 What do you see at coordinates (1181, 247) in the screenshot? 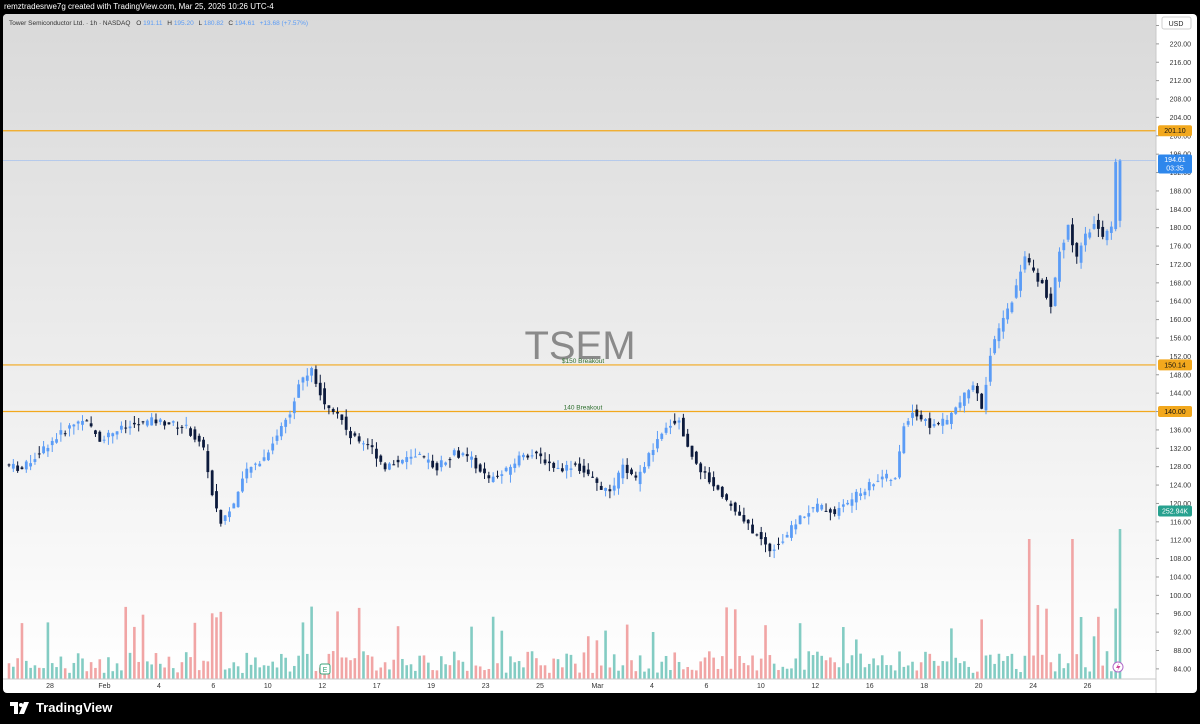
I see `y-tick-label: 176.00` at bounding box center [1181, 247].